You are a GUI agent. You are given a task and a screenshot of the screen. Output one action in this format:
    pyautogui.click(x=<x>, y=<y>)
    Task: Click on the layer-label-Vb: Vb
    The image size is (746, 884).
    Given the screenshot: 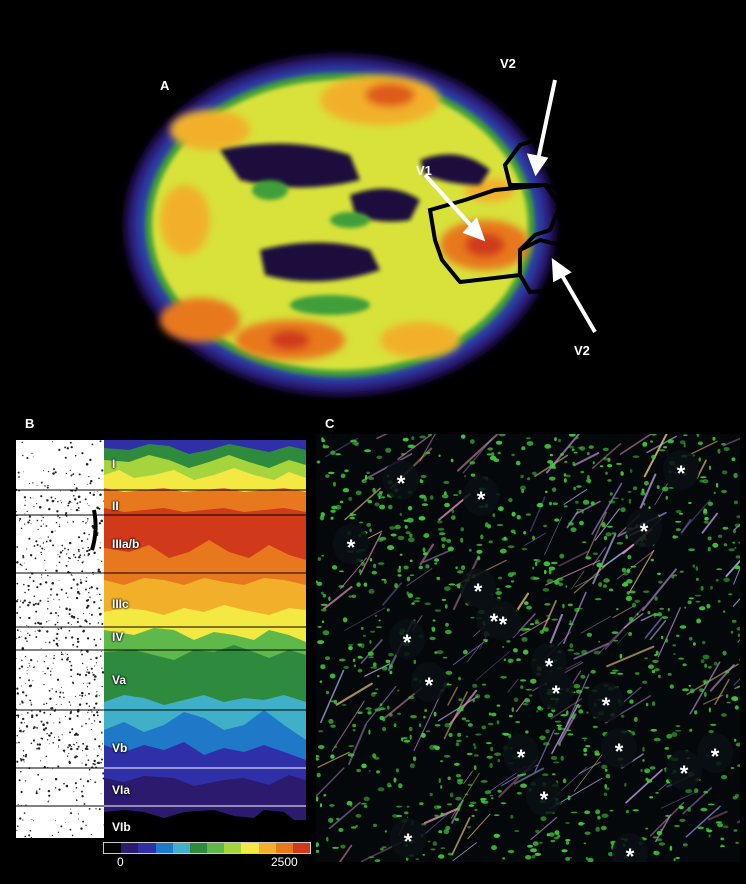 What is the action you would take?
    pyautogui.click(x=120, y=748)
    